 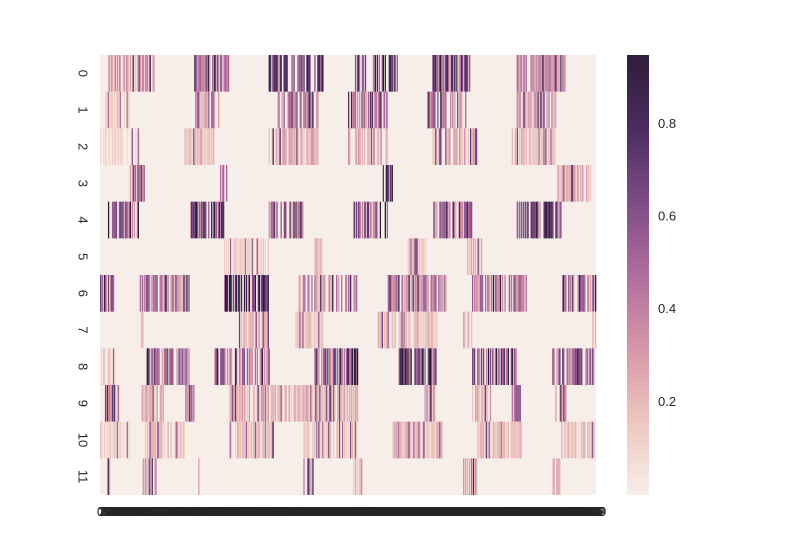 I want to click on column-tick-label: 62, so click(x=162, y=511).